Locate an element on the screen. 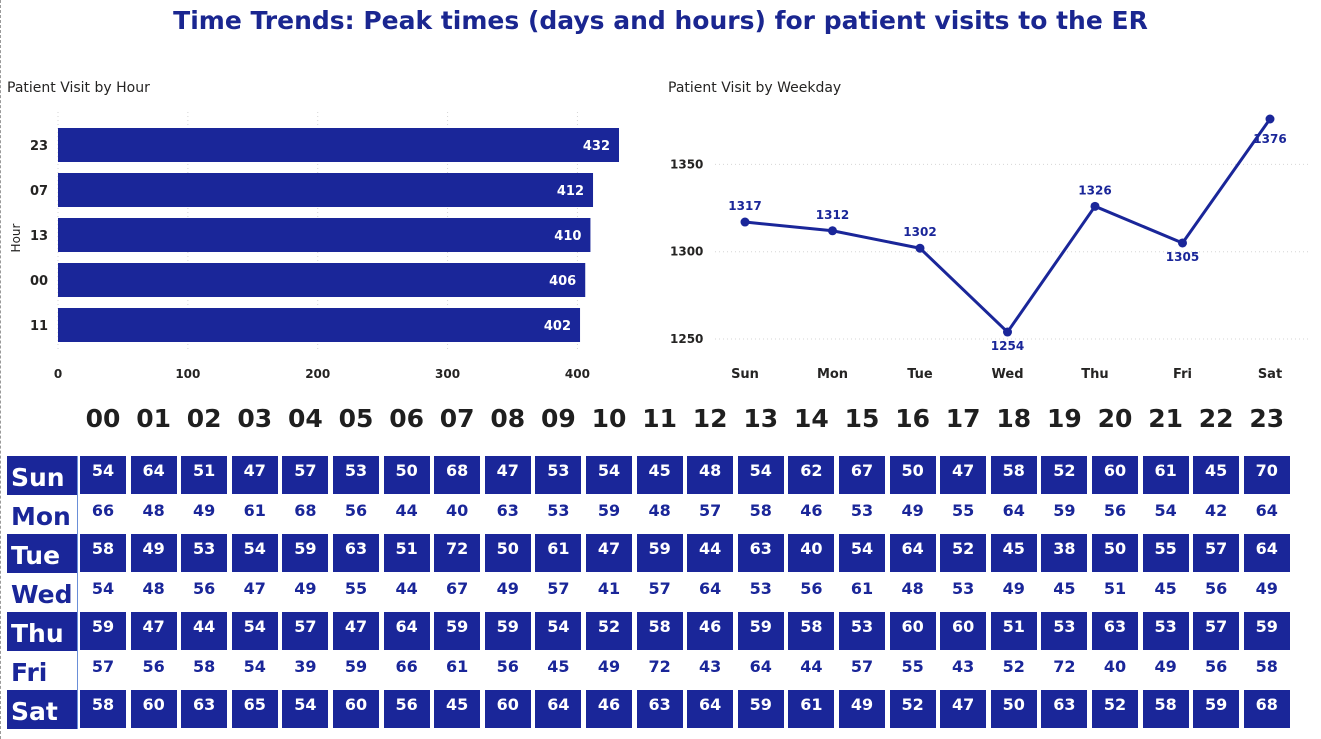  heatmap-column-label: 07 is located at coordinates (457, 418).